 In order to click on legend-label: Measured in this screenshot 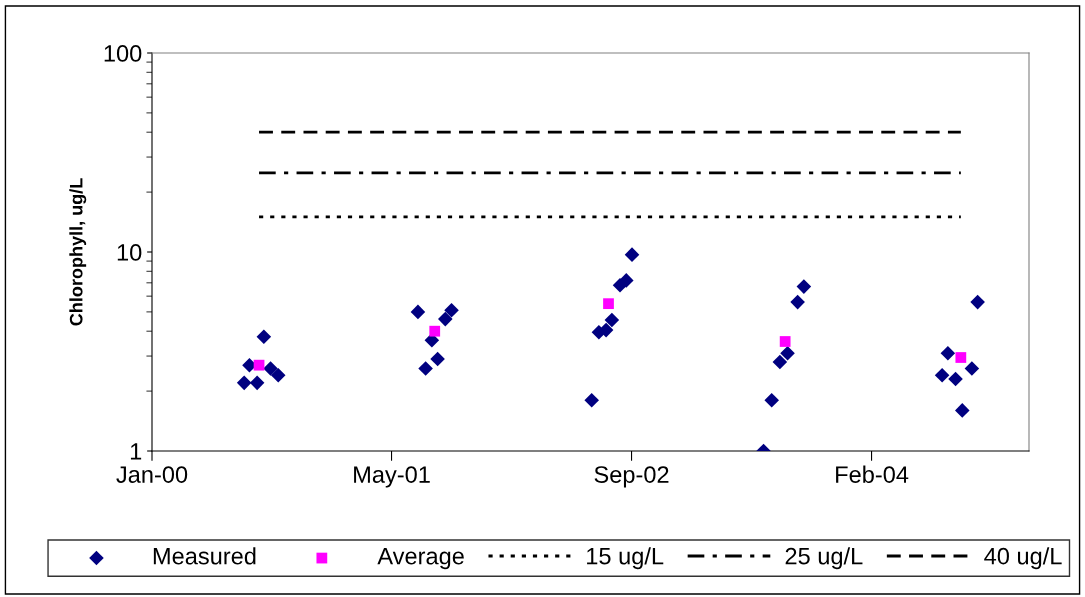, I will do `click(204, 556)`.